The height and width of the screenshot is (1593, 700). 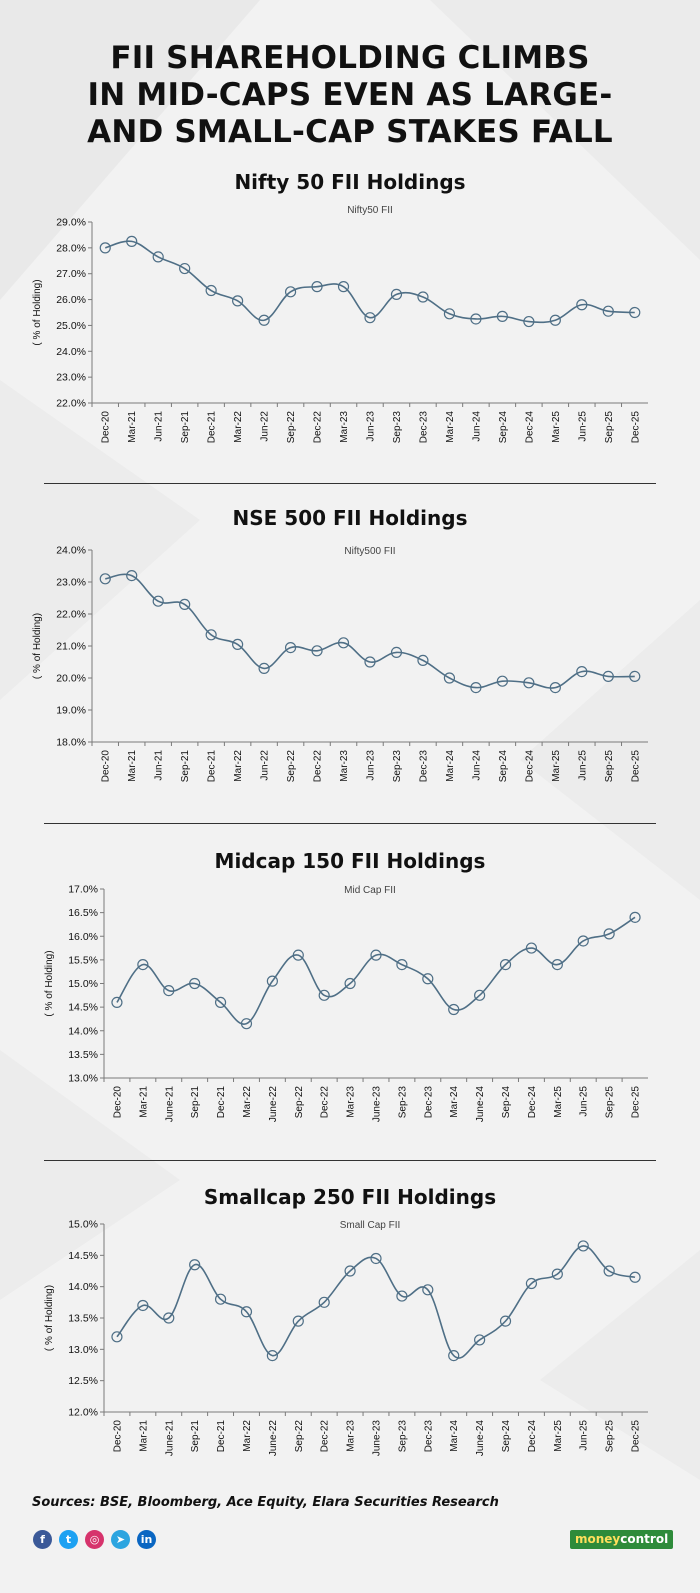 What do you see at coordinates (350, 182) in the screenshot?
I see `nifty50-chart-heading: Nifty 50 FII Holdings` at bounding box center [350, 182].